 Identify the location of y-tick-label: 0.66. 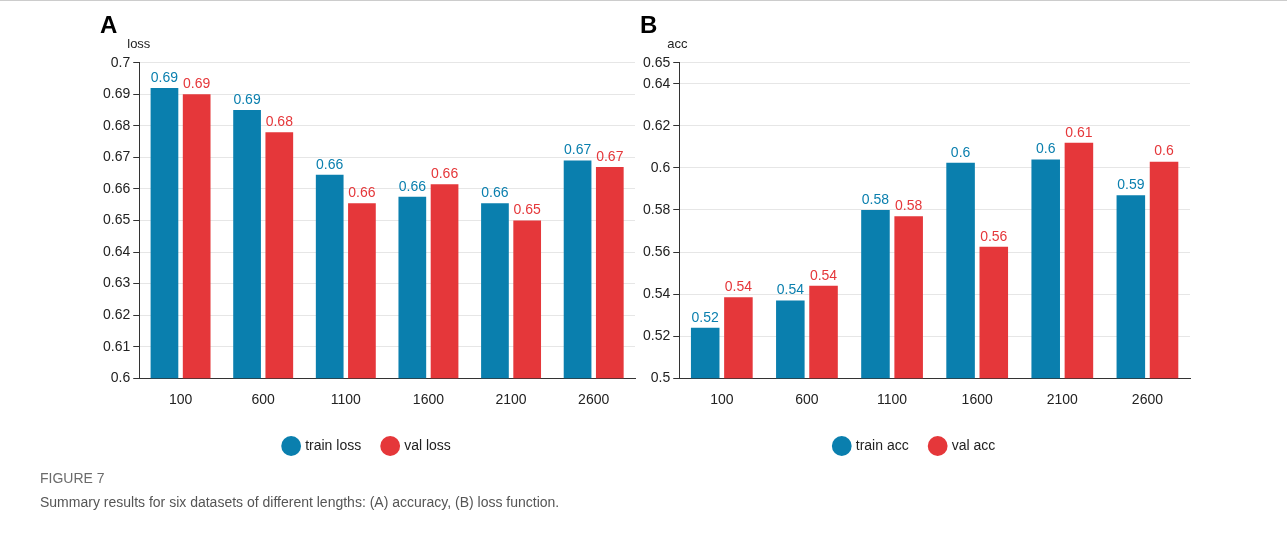
(117, 187).